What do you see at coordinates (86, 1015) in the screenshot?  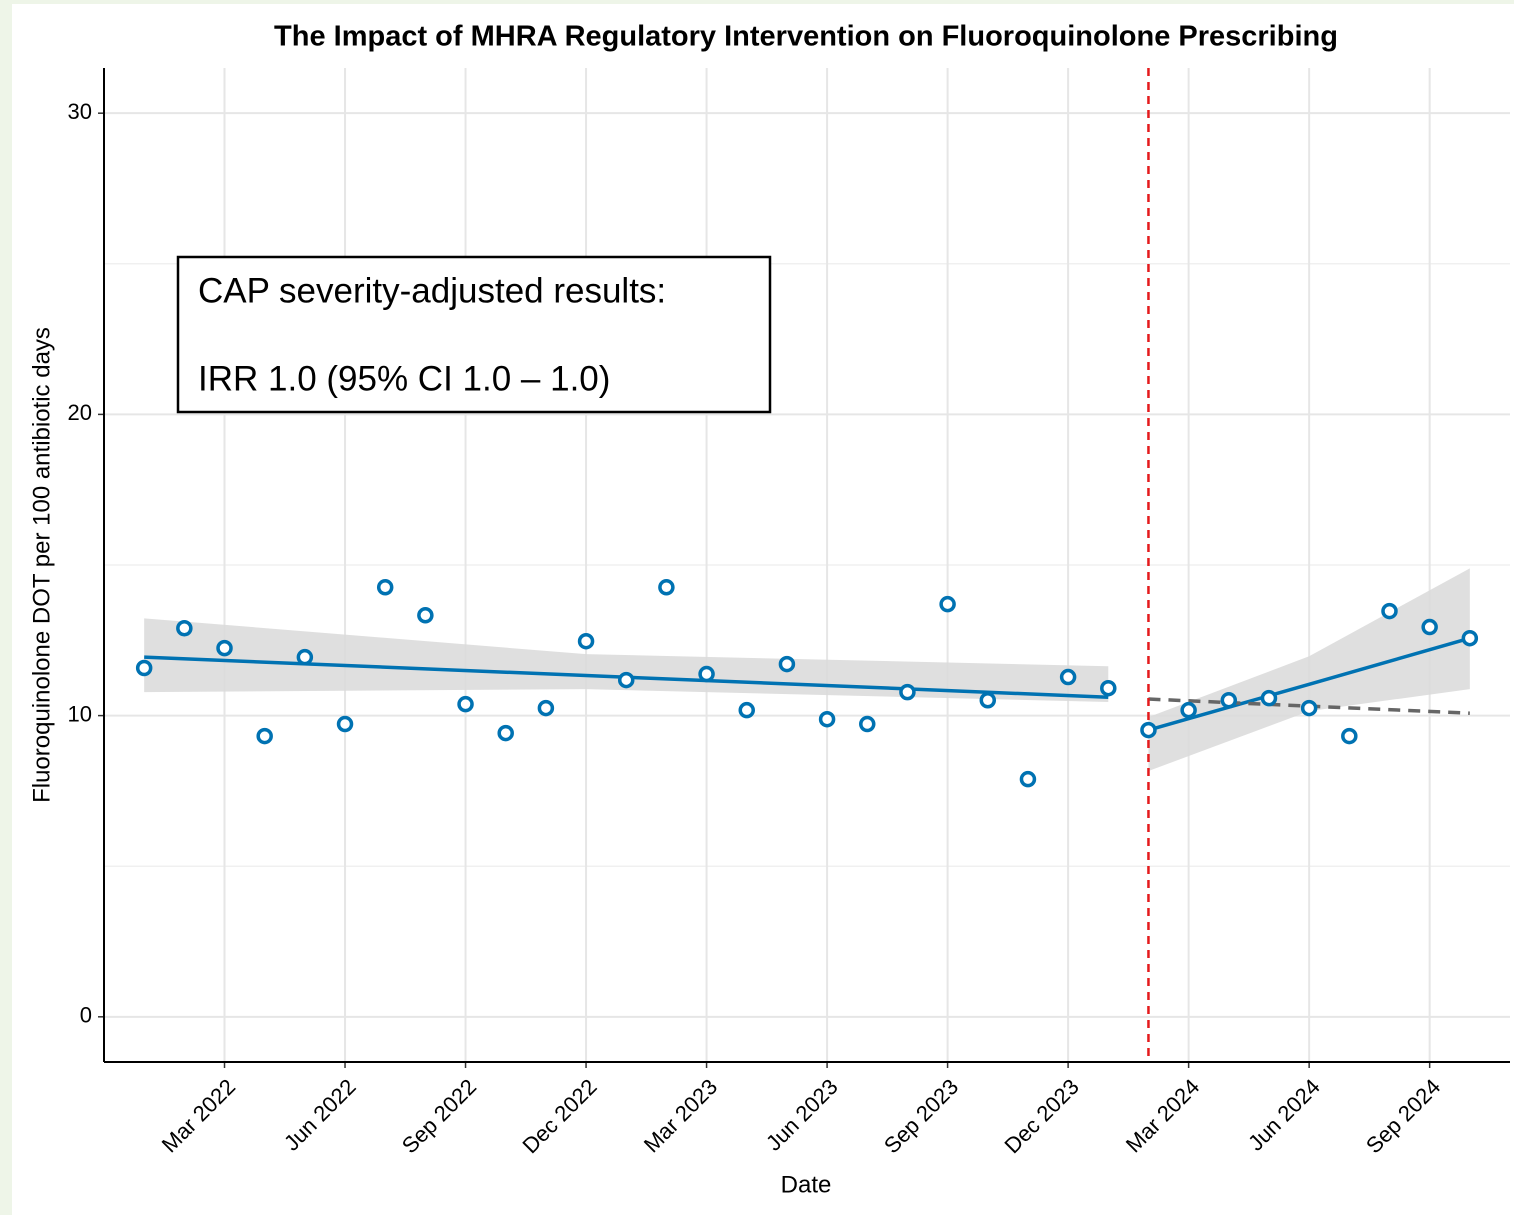 I see `y-tick-label: 0` at bounding box center [86, 1015].